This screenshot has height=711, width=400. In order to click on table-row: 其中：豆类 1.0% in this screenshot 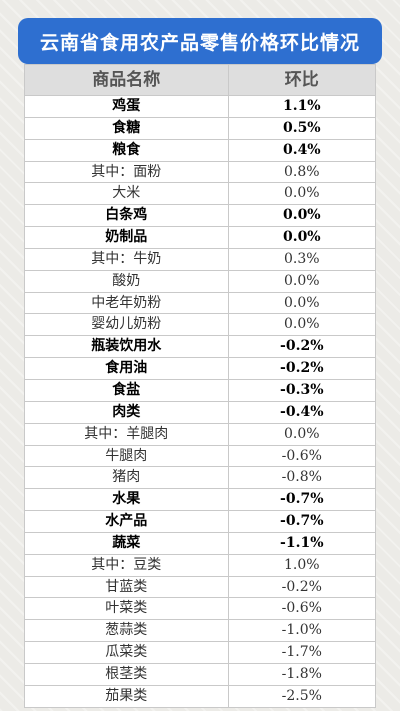, I will do `click(200, 565)`.